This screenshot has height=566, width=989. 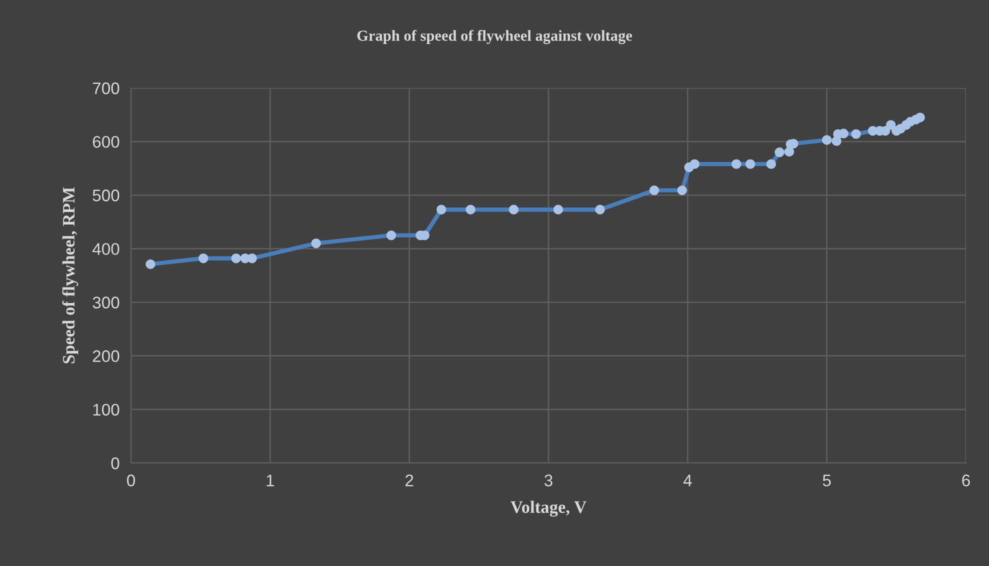 What do you see at coordinates (106, 88) in the screenshot?
I see `y-tick-label: 700` at bounding box center [106, 88].